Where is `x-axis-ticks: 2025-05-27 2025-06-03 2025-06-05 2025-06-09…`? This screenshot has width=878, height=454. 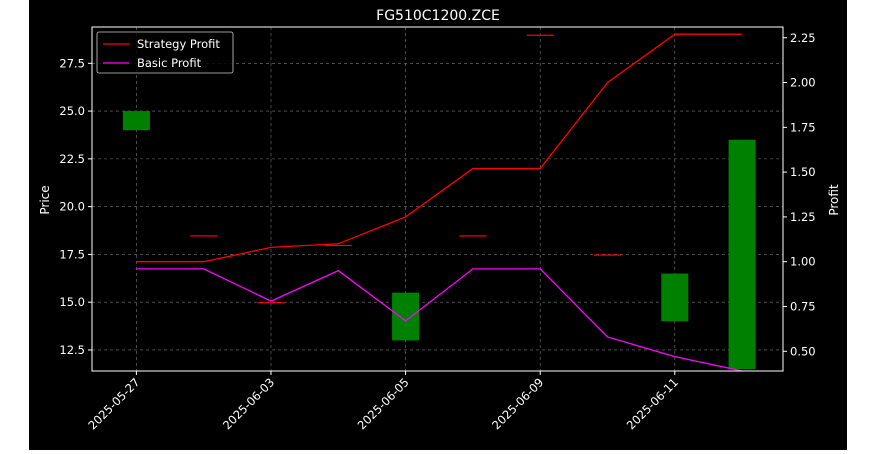 x-axis-ticks: 2025-05-27 2025-06-03 2025-06-05 2025-06-09… is located at coordinates (383, 401).